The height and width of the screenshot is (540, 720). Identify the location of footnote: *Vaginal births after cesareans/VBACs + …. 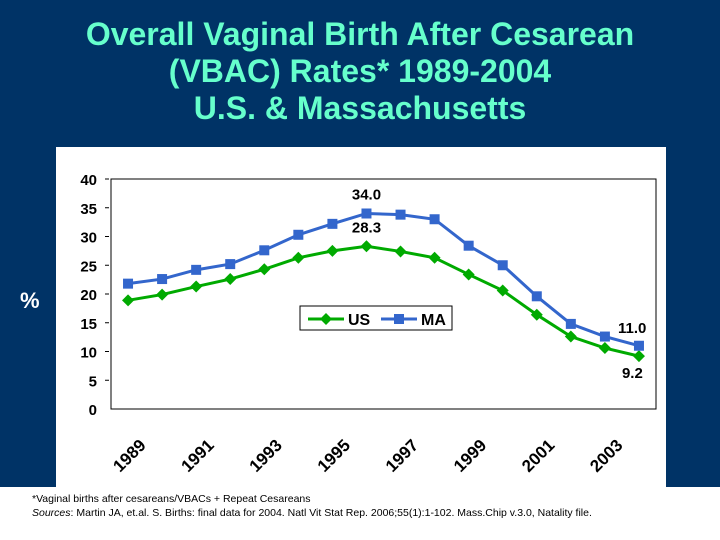
(360, 513).